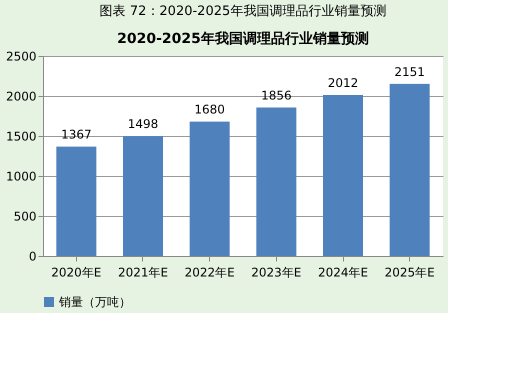 Image resolution: width=528 pixels, height=366 pixels. What do you see at coordinates (21, 137) in the screenshot?
I see `y-tick-label: 1500` at bounding box center [21, 137].